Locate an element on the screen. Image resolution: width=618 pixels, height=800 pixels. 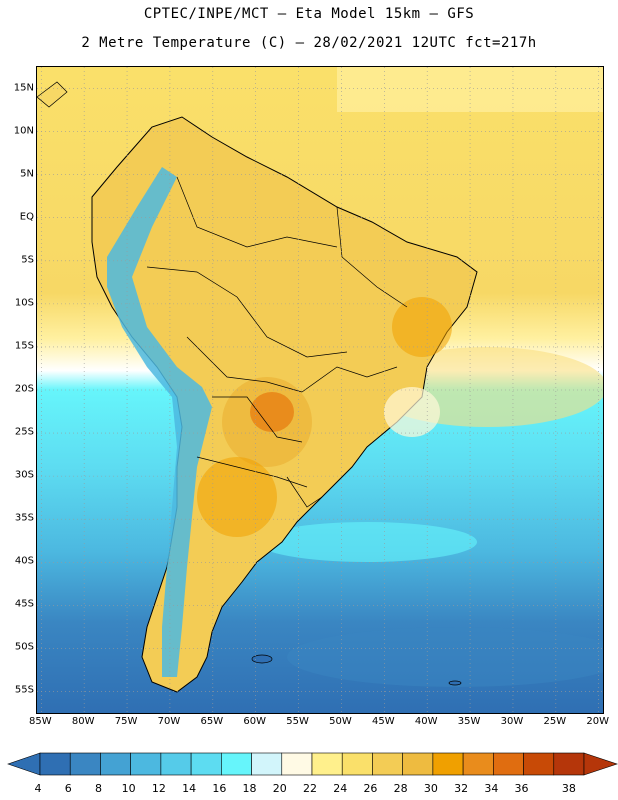
longitude-label: 30W is located at coordinates (512, 721).